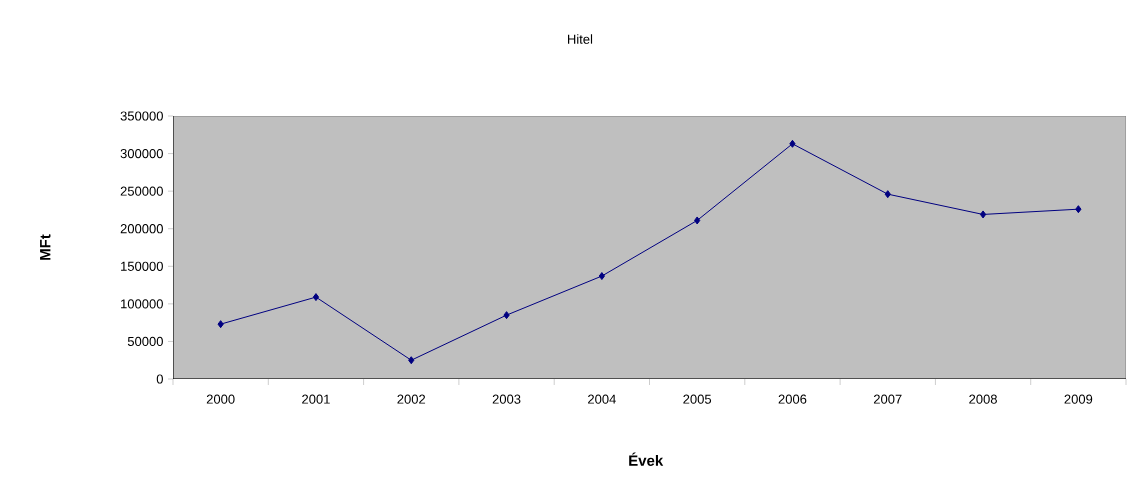 This screenshot has width=1130, height=496. Describe the element at coordinates (141, 116) in the screenshot. I see `y-tick-label: 350000` at that location.